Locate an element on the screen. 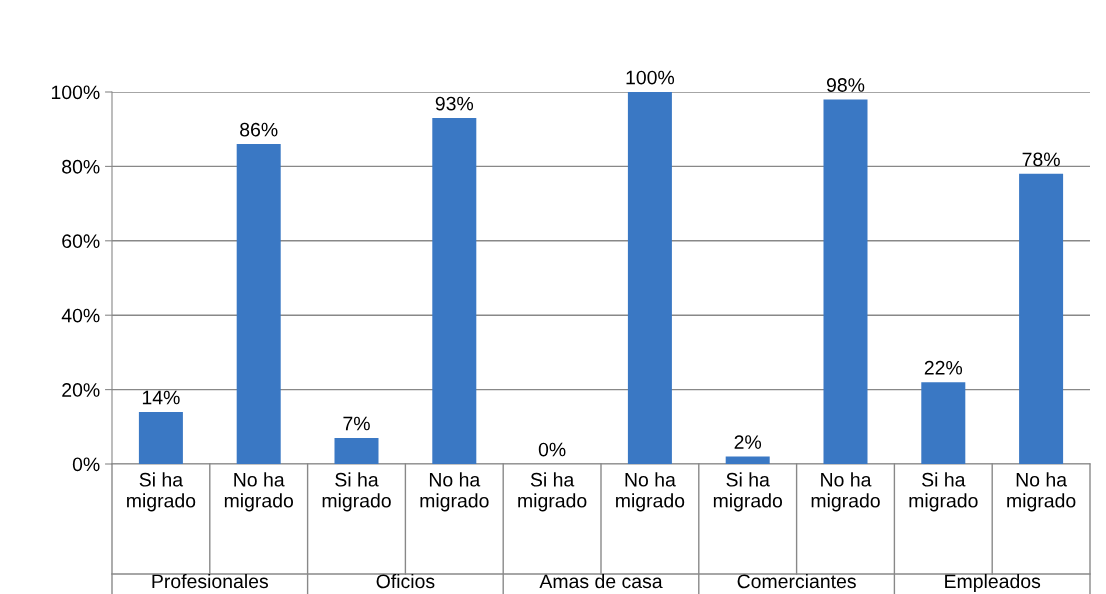 This screenshot has height=594, width=1106. data-label: 0% is located at coordinates (552, 449).